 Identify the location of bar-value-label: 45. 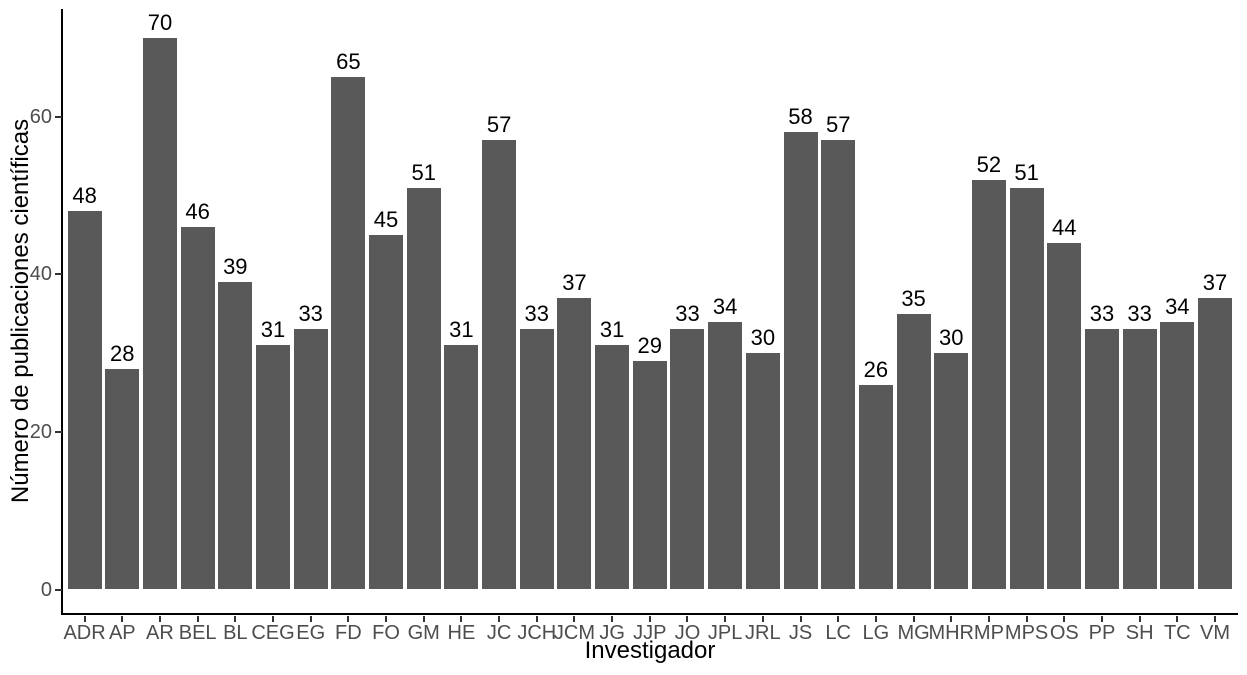
(386, 219).